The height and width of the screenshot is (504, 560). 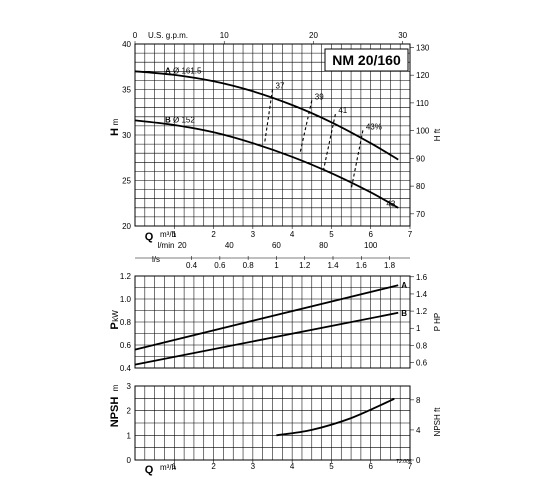 What do you see at coordinates (135, 35) in the screenshot?
I see `gpm-tick-label: 0` at bounding box center [135, 35].